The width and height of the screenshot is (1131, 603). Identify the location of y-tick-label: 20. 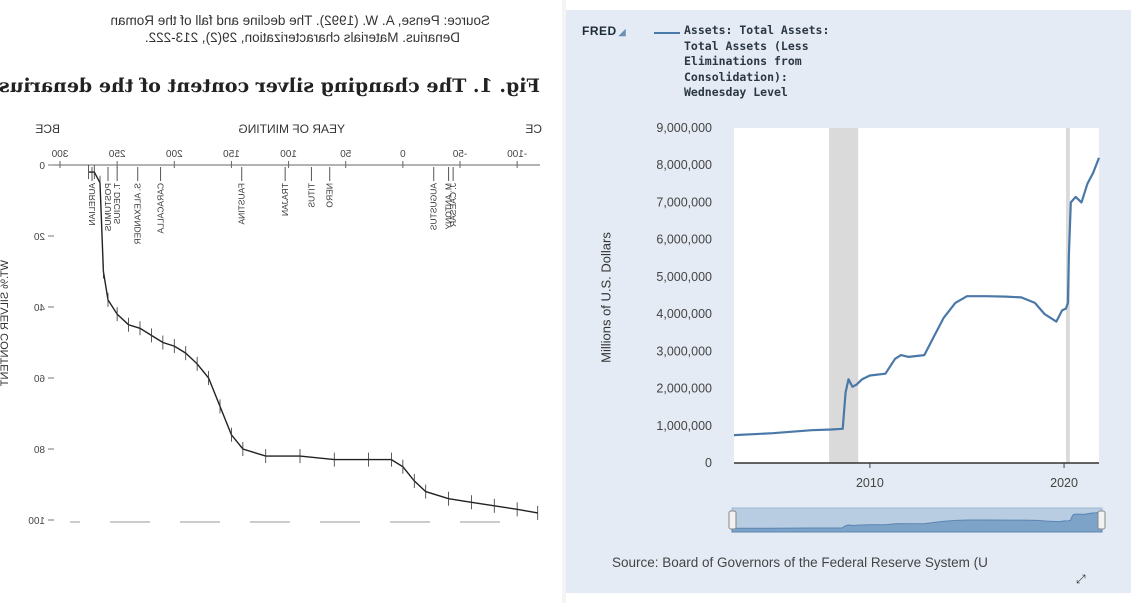
(39, 237).